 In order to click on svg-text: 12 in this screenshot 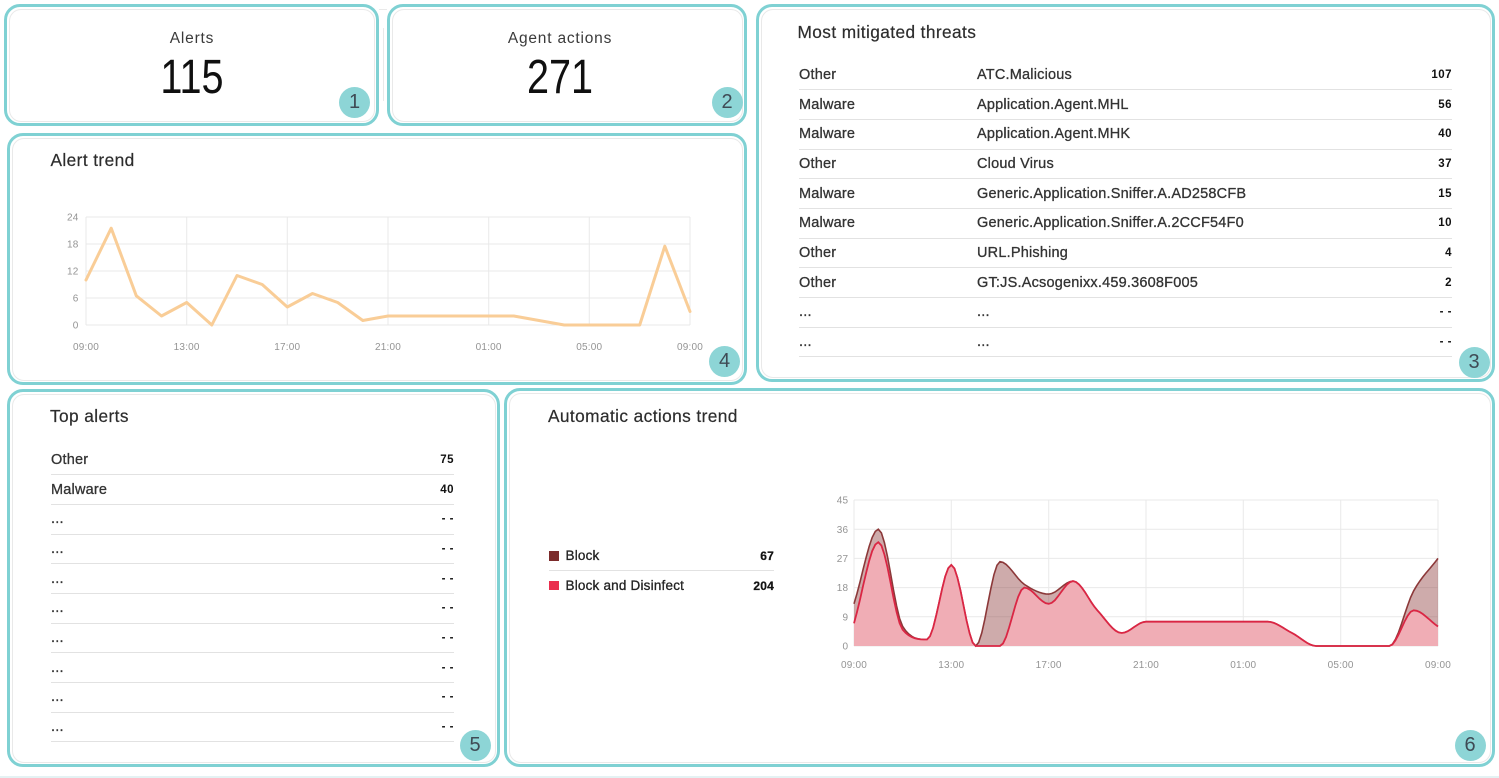, I will do `click(73, 272)`.